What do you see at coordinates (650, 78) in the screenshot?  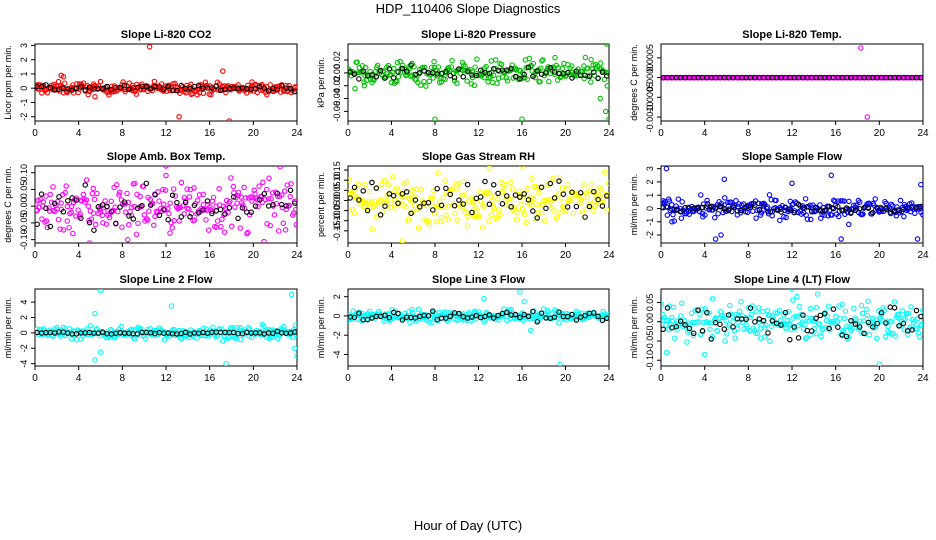 I see `y-tick-label: 0.0000` at bounding box center [650, 78].